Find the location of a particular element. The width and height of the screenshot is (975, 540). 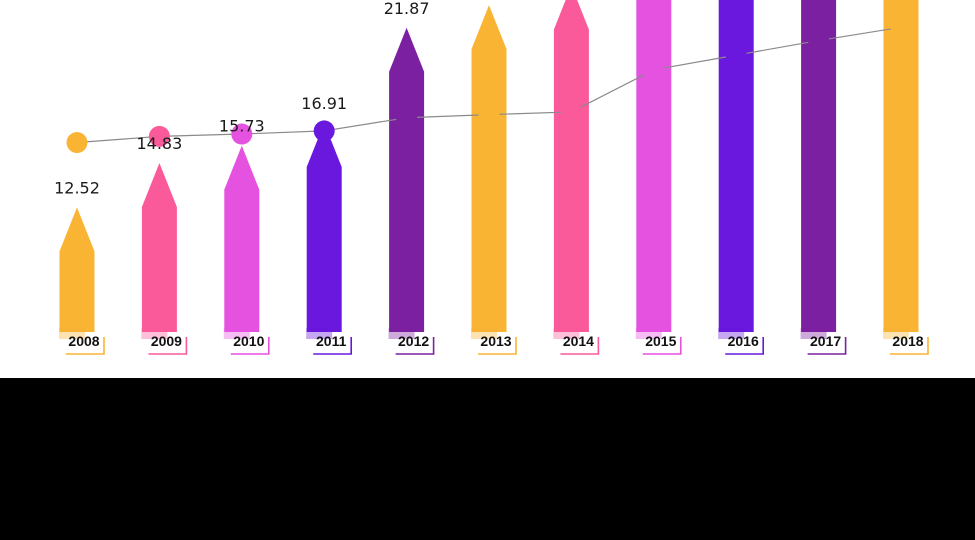

year-tag-frame-2012 is located at coordinates (415, 346).